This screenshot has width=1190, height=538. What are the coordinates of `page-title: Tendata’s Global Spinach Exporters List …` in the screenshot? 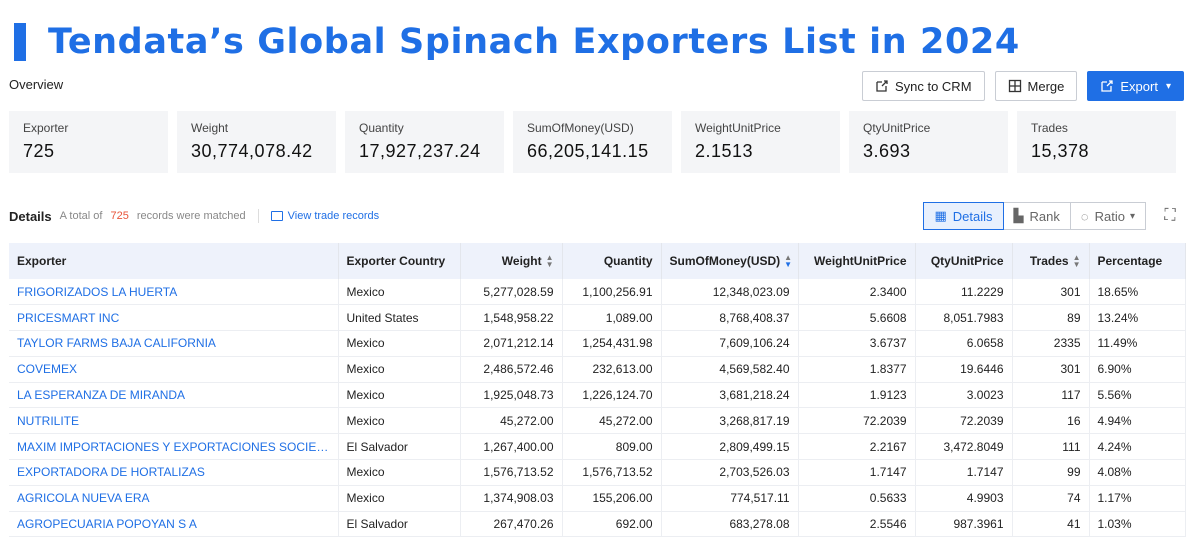 It's located at (534, 42).